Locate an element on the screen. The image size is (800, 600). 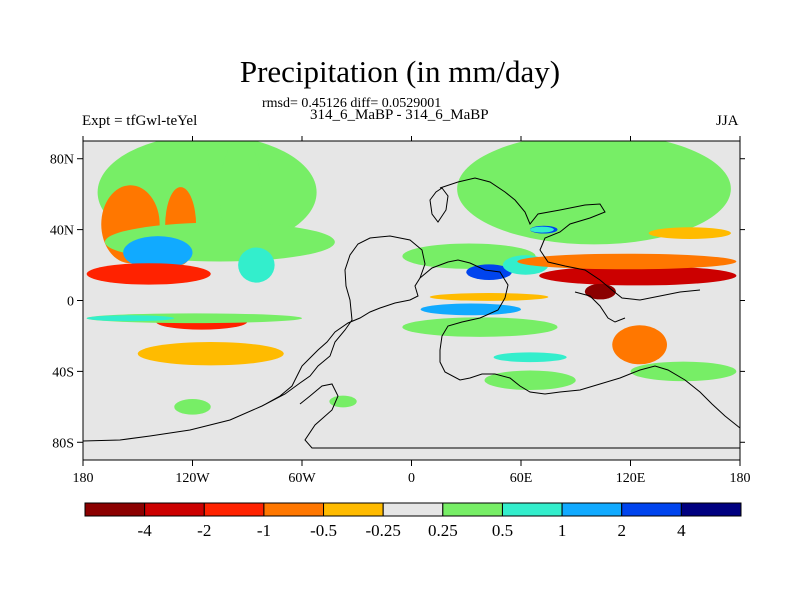
colorbar-label: -4 is located at coordinates (145, 530).